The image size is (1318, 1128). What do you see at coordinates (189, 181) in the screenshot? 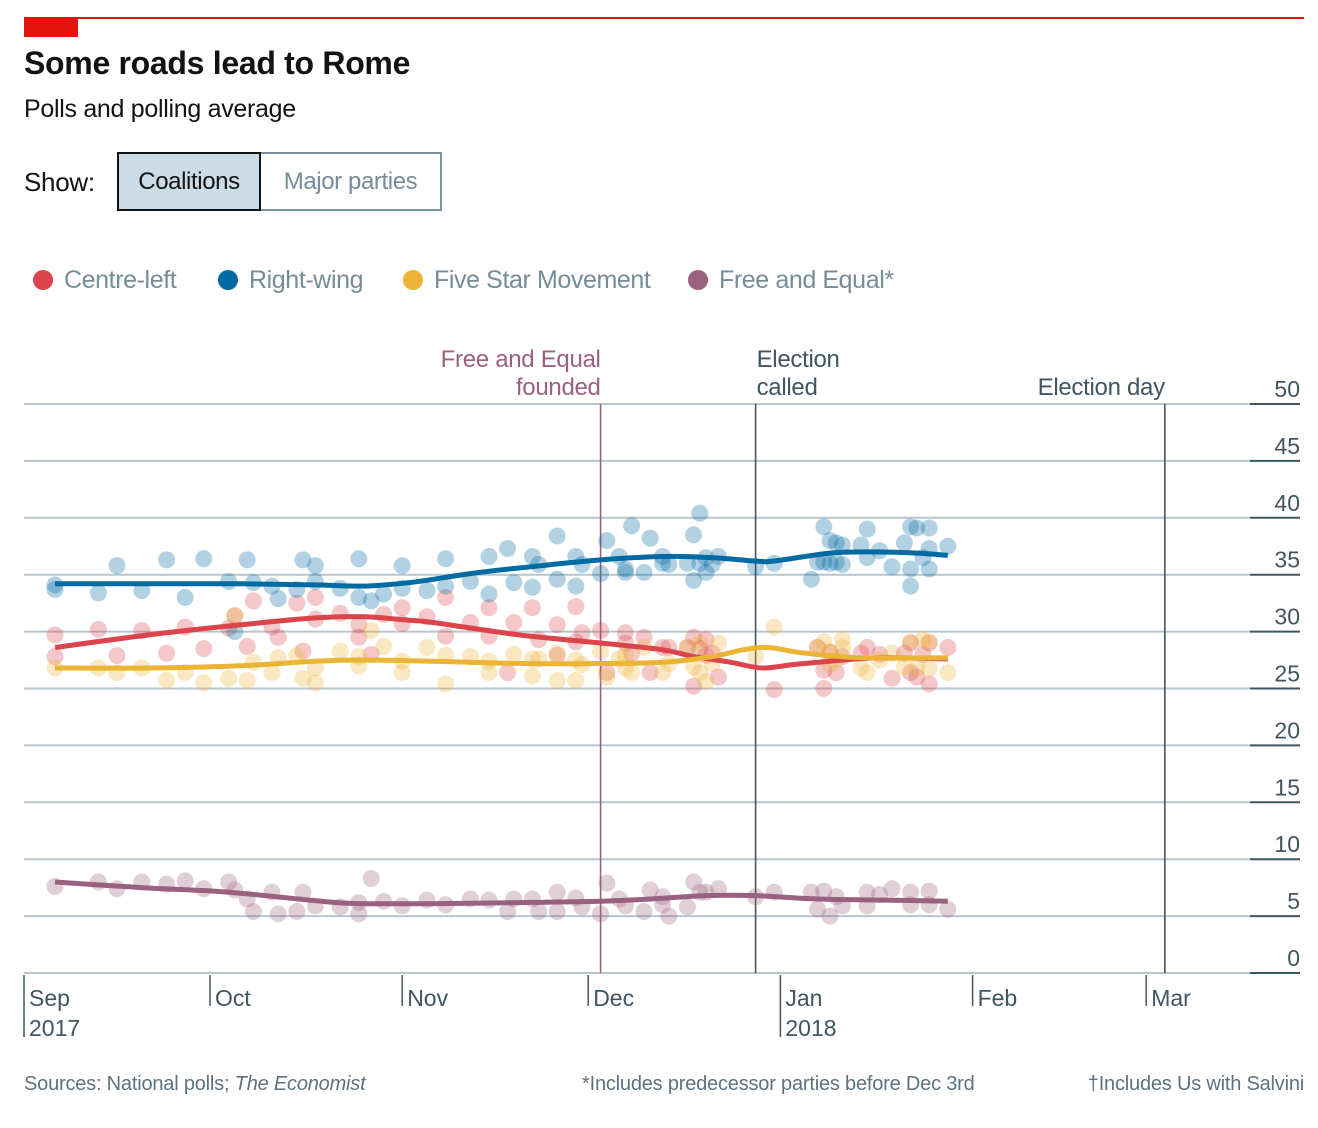
I see `coalitions-button: Coalitions` at bounding box center [189, 181].